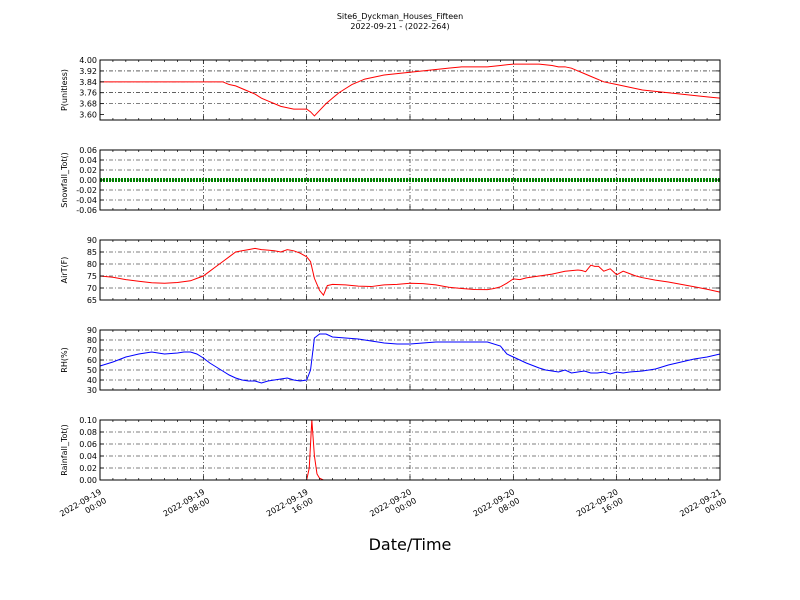  Describe the element at coordinates (410, 90) in the screenshot. I see `series-line-p-unitless` at that location.